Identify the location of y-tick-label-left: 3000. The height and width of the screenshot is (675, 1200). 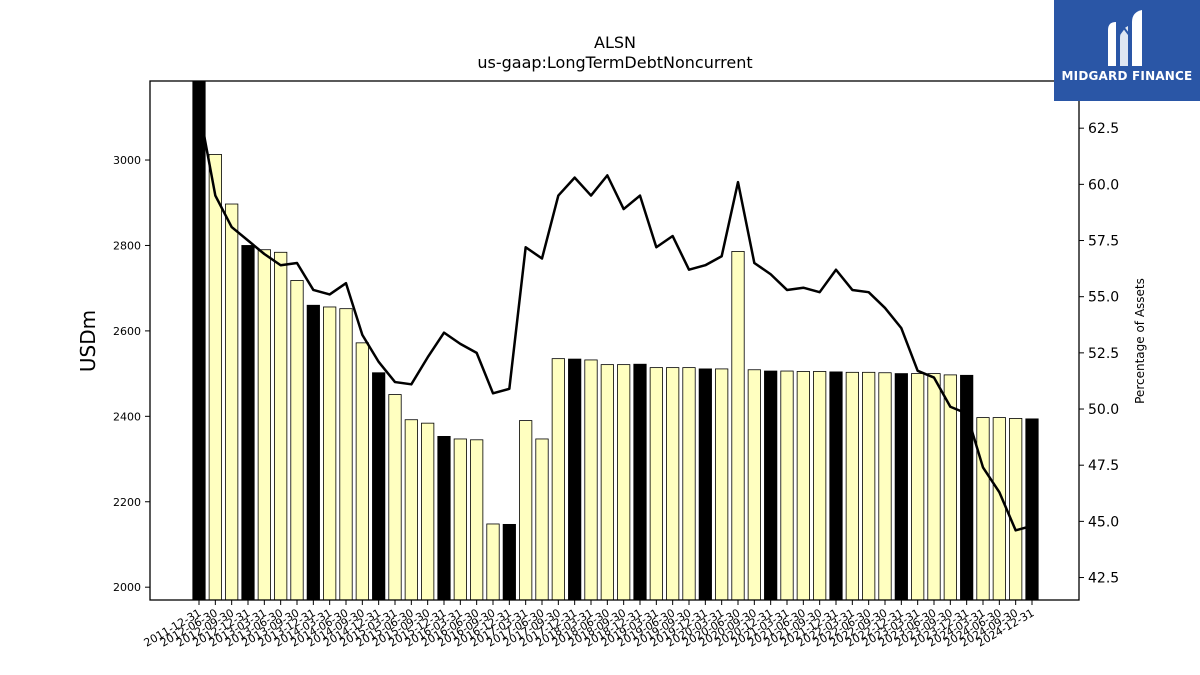
(127, 160).